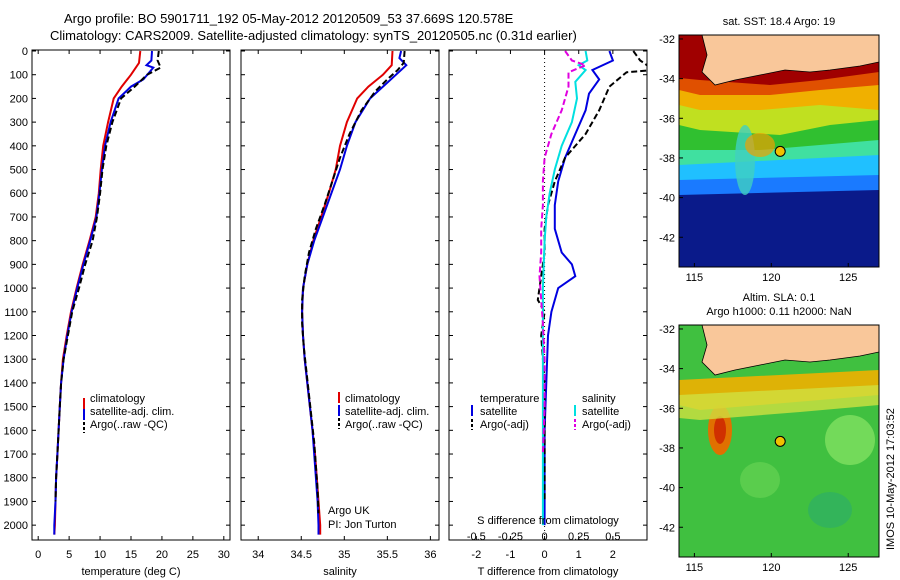 The height and width of the screenshot is (580, 900). Describe the element at coordinates (548, 521) in the screenshot. I see `s-difference-label: S difference from climatology` at that location.